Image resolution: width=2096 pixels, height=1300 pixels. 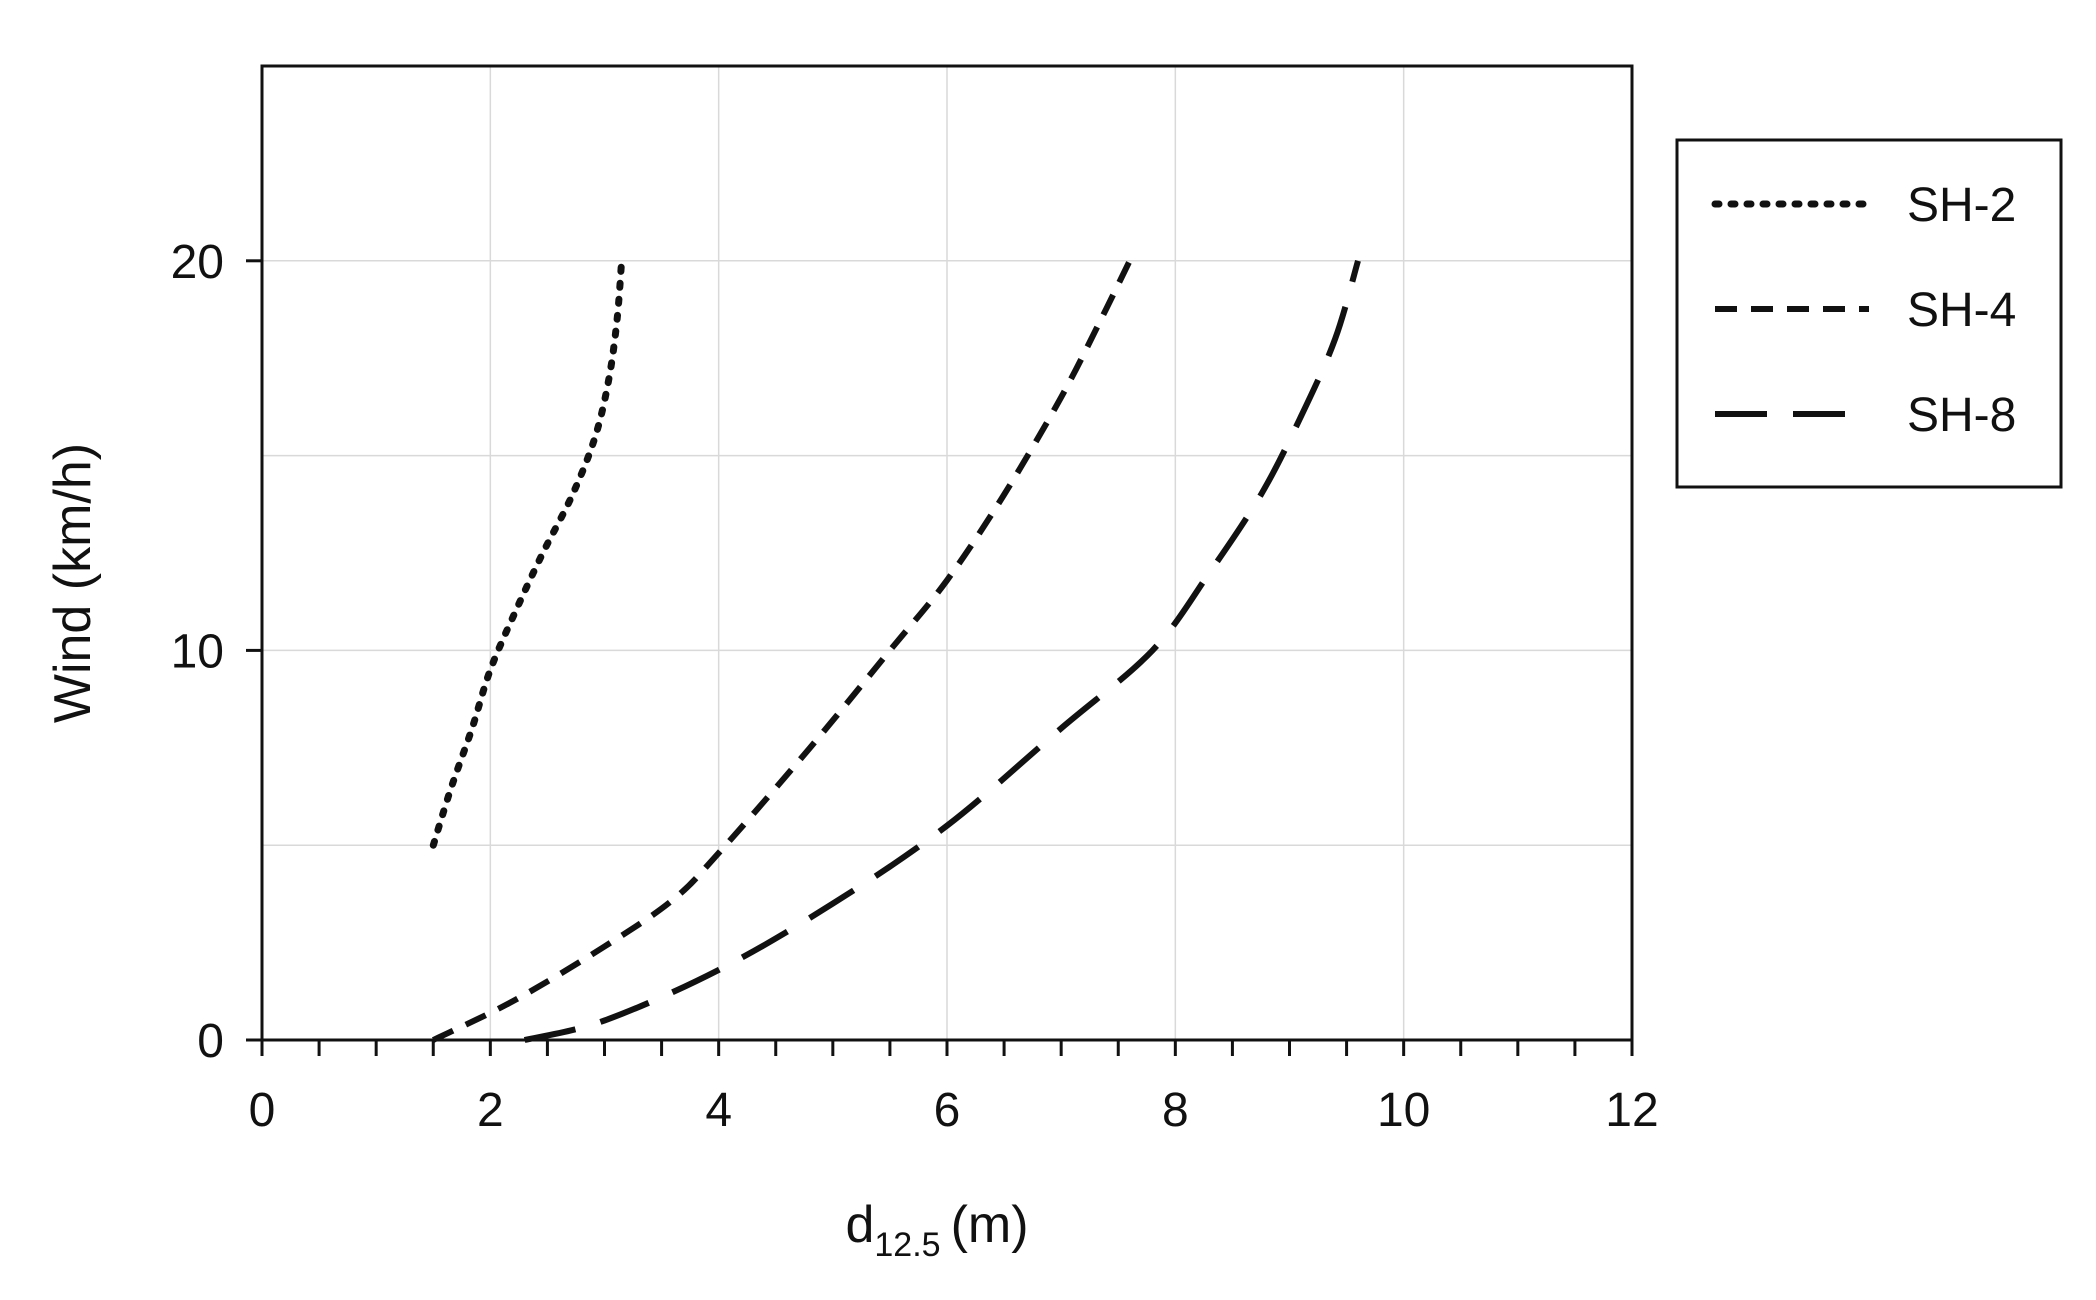 What do you see at coordinates (1403, 1110) in the screenshot?
I see `x-tick-label: 10` at bounding box center [1403, 1110].